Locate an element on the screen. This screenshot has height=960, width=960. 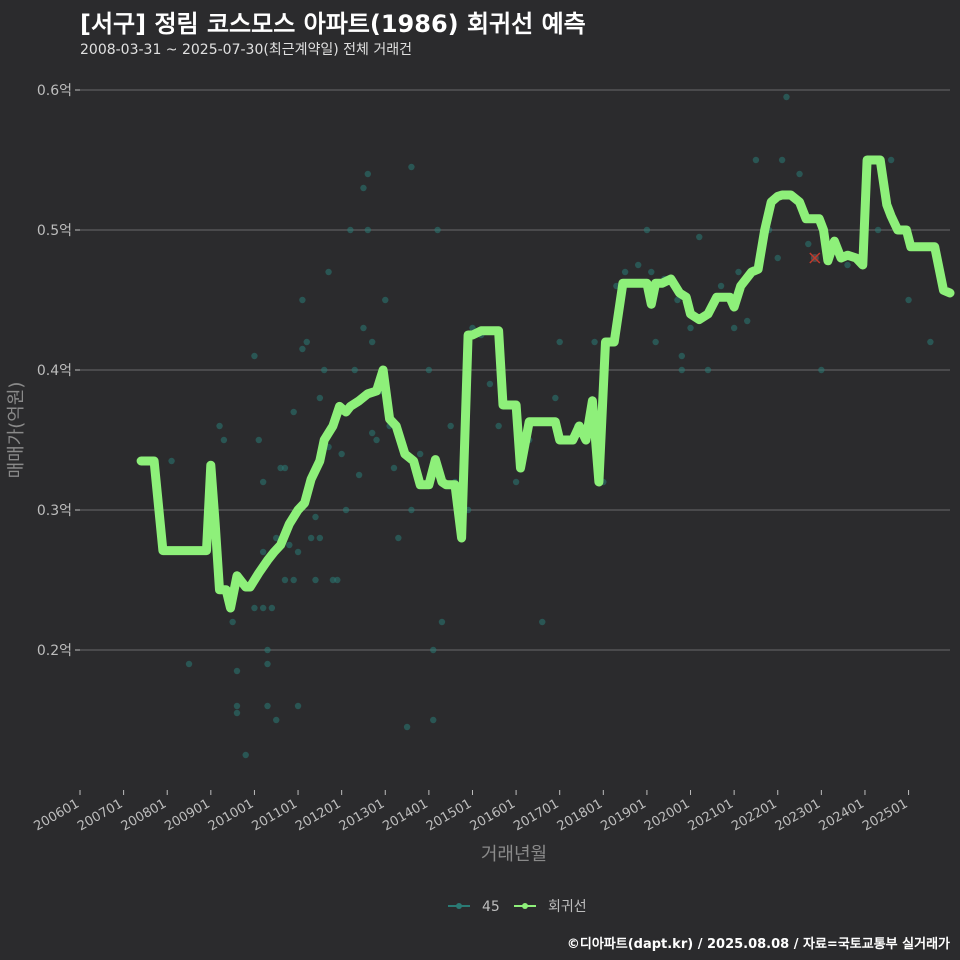
x-tick-label-9: 201501 is located at coordinates (449, 815).